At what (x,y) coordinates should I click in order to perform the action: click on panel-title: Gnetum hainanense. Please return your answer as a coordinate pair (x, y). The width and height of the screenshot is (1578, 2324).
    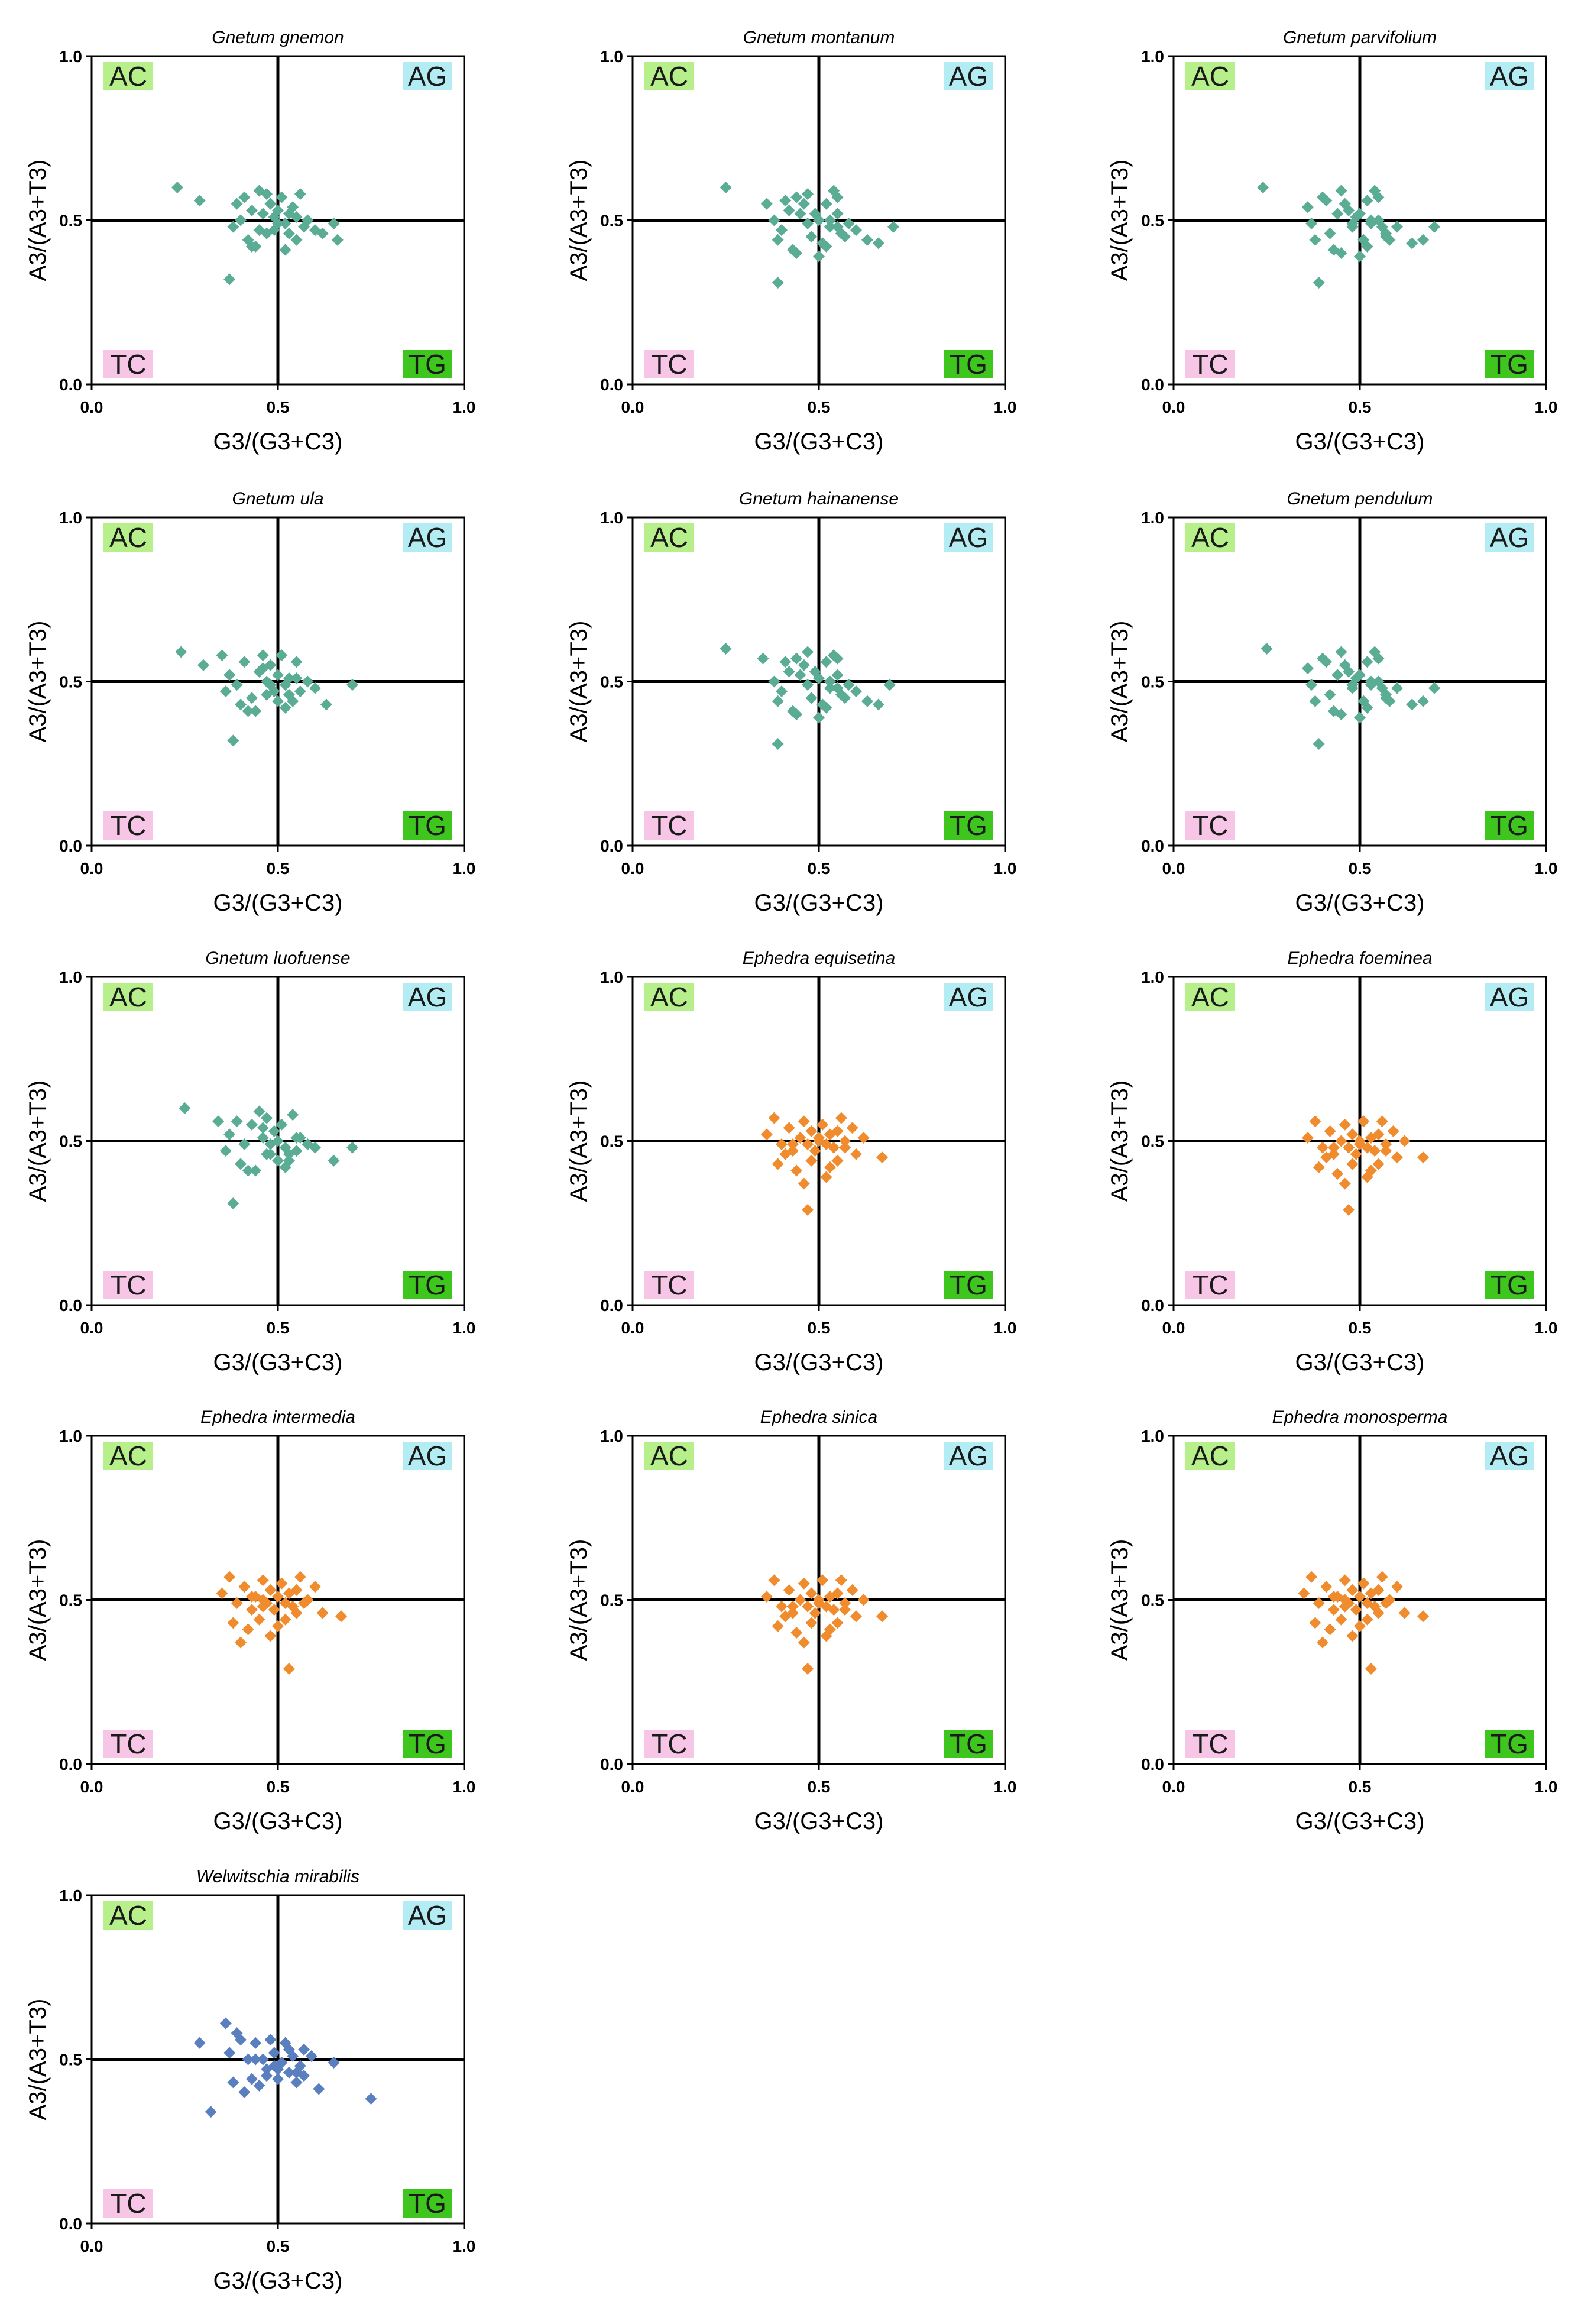
    Looking at the image, I should click on (819, 499).